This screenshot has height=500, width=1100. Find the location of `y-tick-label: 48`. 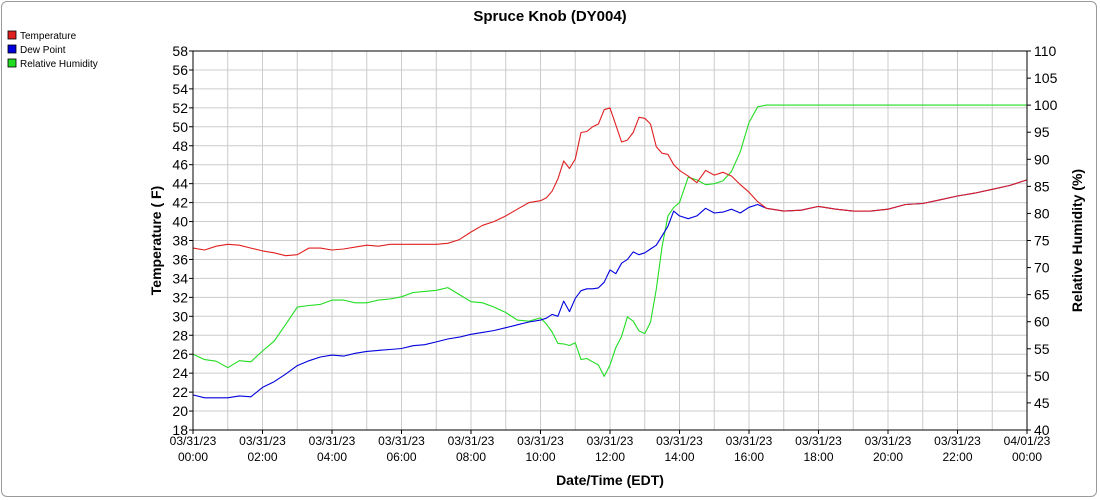

y-tick-label: 48 is located at coordinates (180, 146).